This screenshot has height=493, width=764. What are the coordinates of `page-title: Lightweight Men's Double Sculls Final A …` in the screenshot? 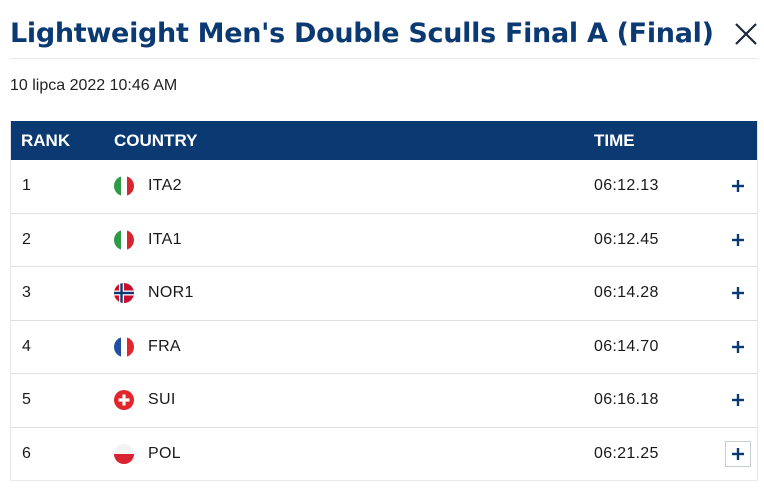 It's located at (362, 33).